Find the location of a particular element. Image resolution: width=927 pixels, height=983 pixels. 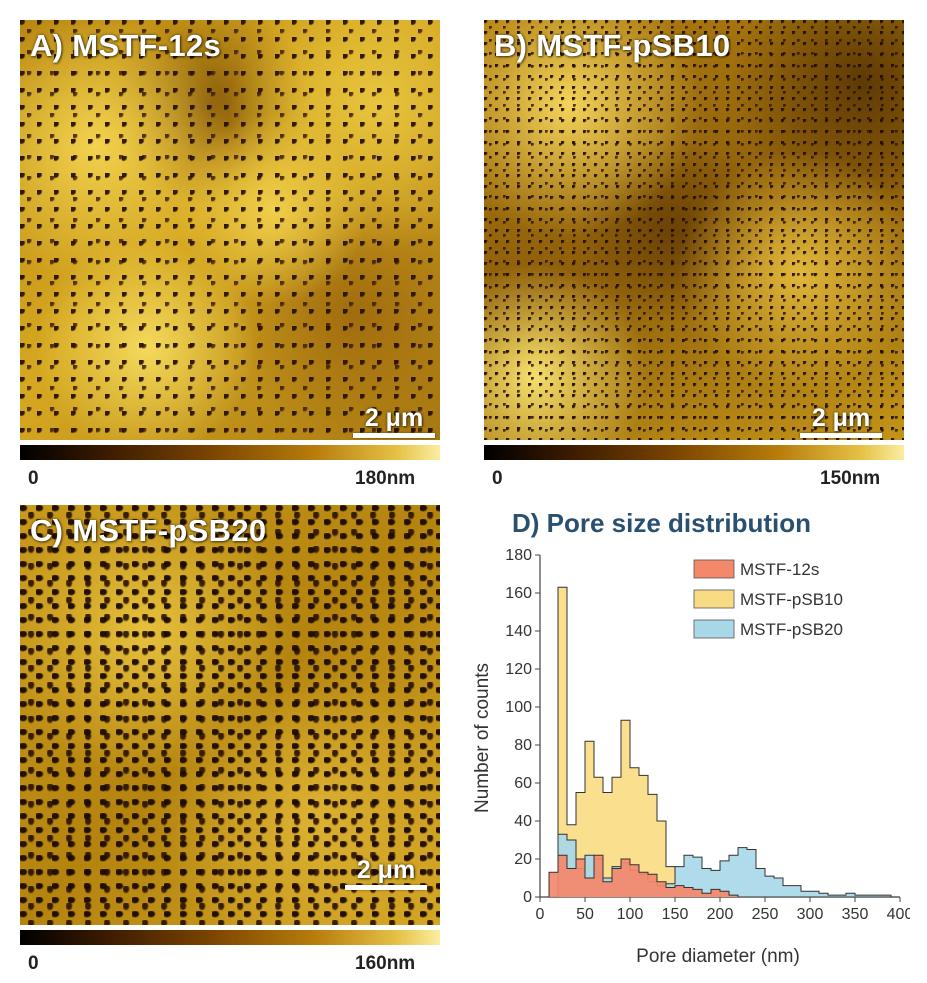

y-tick-label-80: 80 is located at coordinates (523, 745).